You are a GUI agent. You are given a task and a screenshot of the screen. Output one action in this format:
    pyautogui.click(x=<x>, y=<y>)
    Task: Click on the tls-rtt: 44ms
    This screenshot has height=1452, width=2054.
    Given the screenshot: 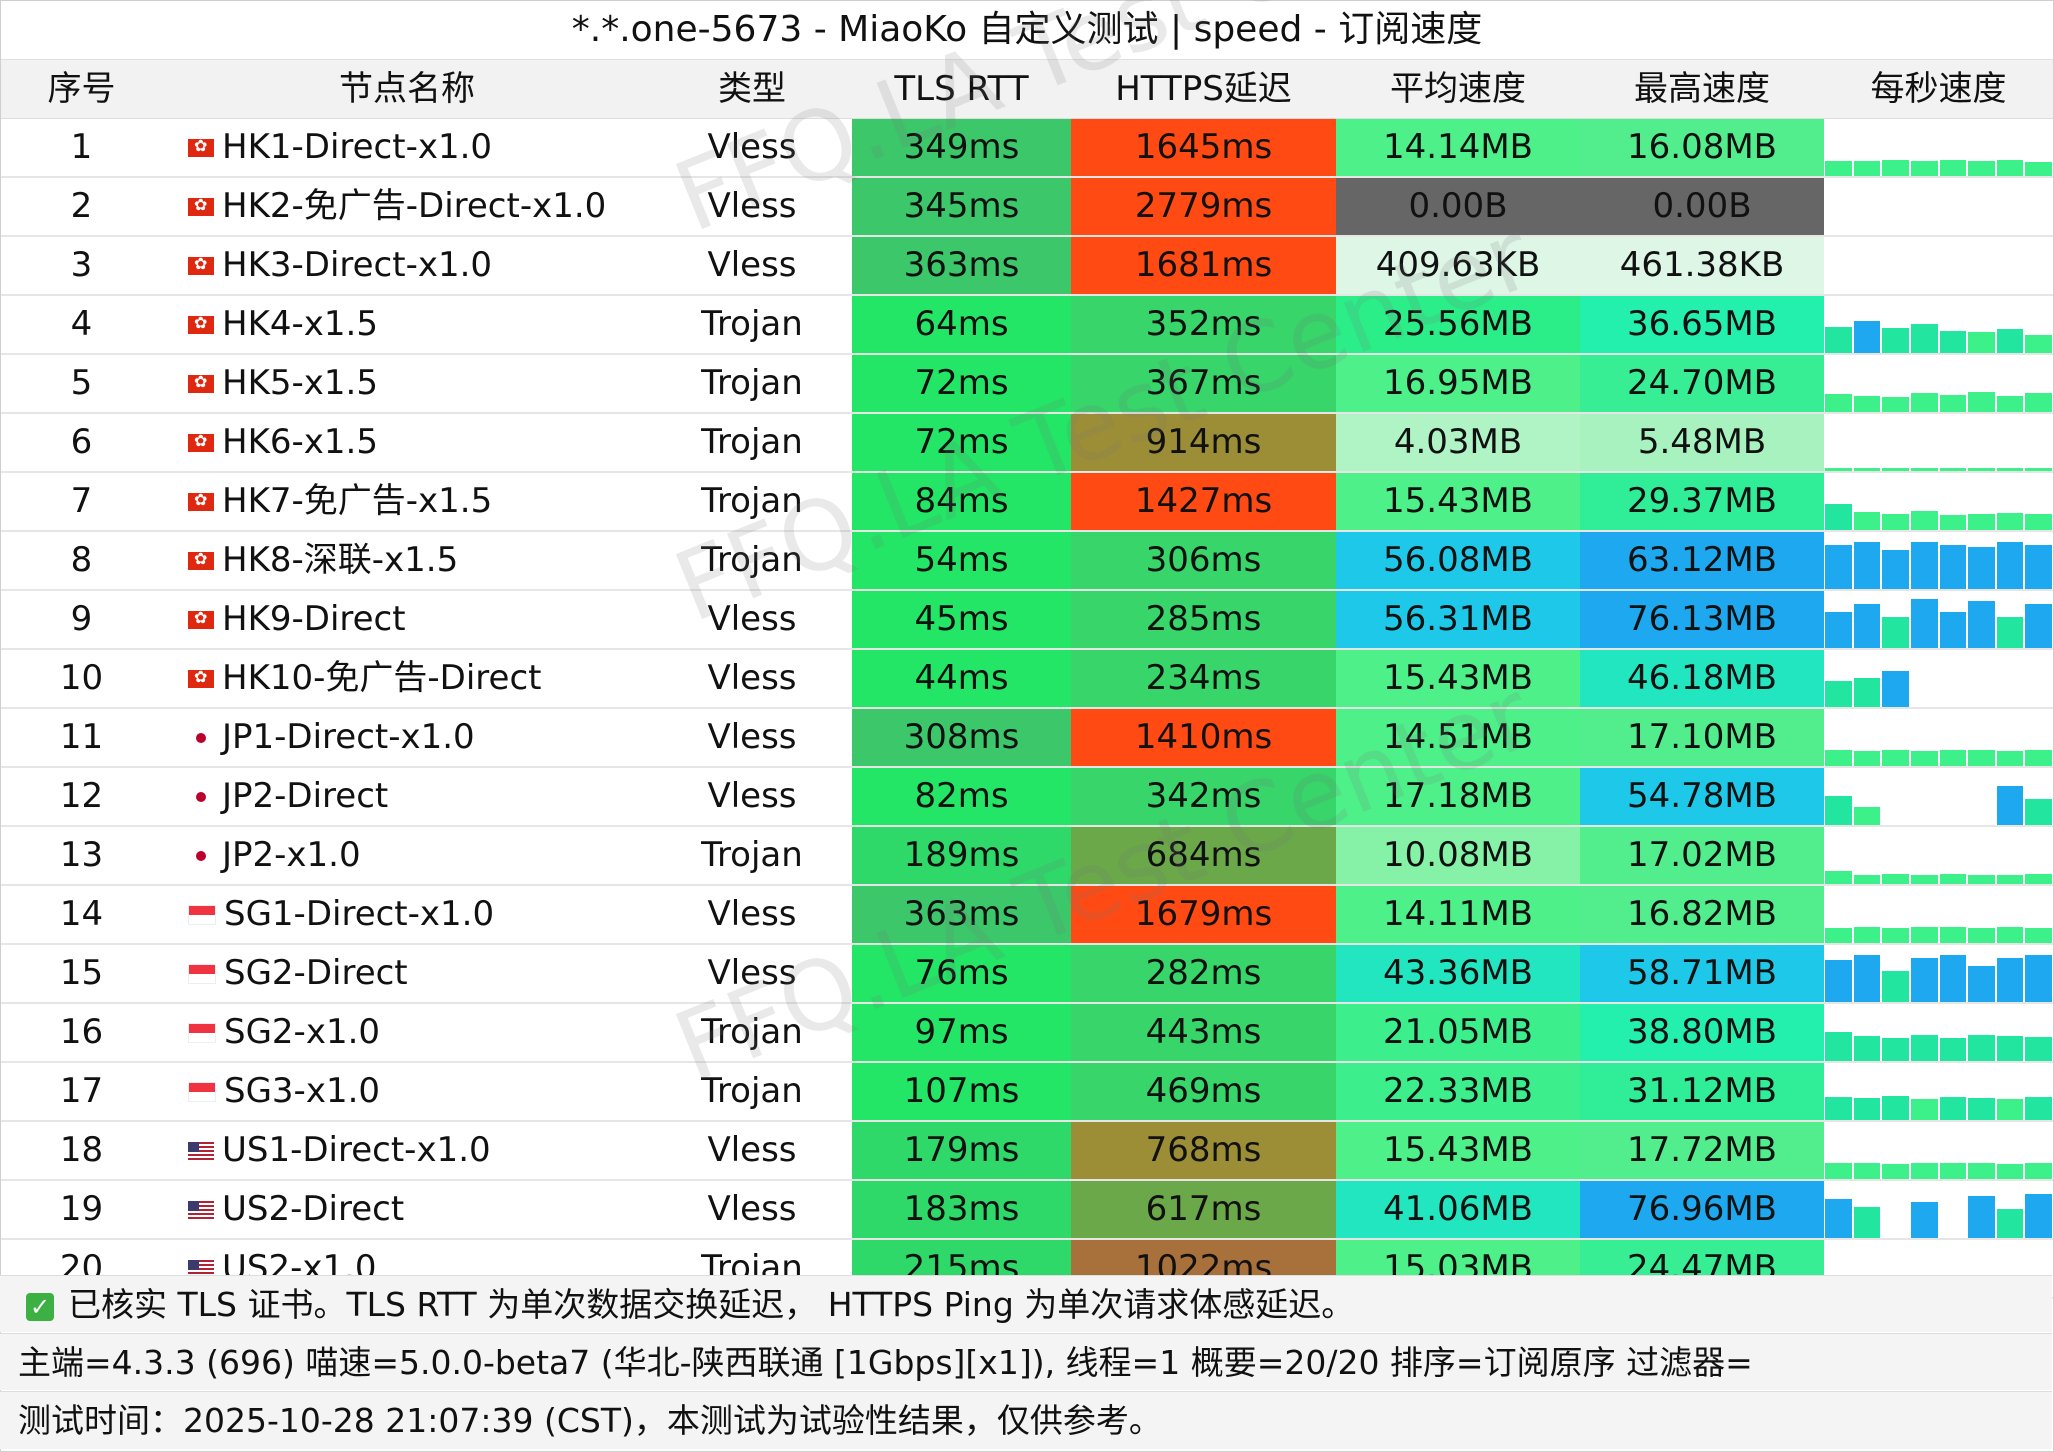 What is the action you would take?
    pyautogui.click(x=961, y=678)
    